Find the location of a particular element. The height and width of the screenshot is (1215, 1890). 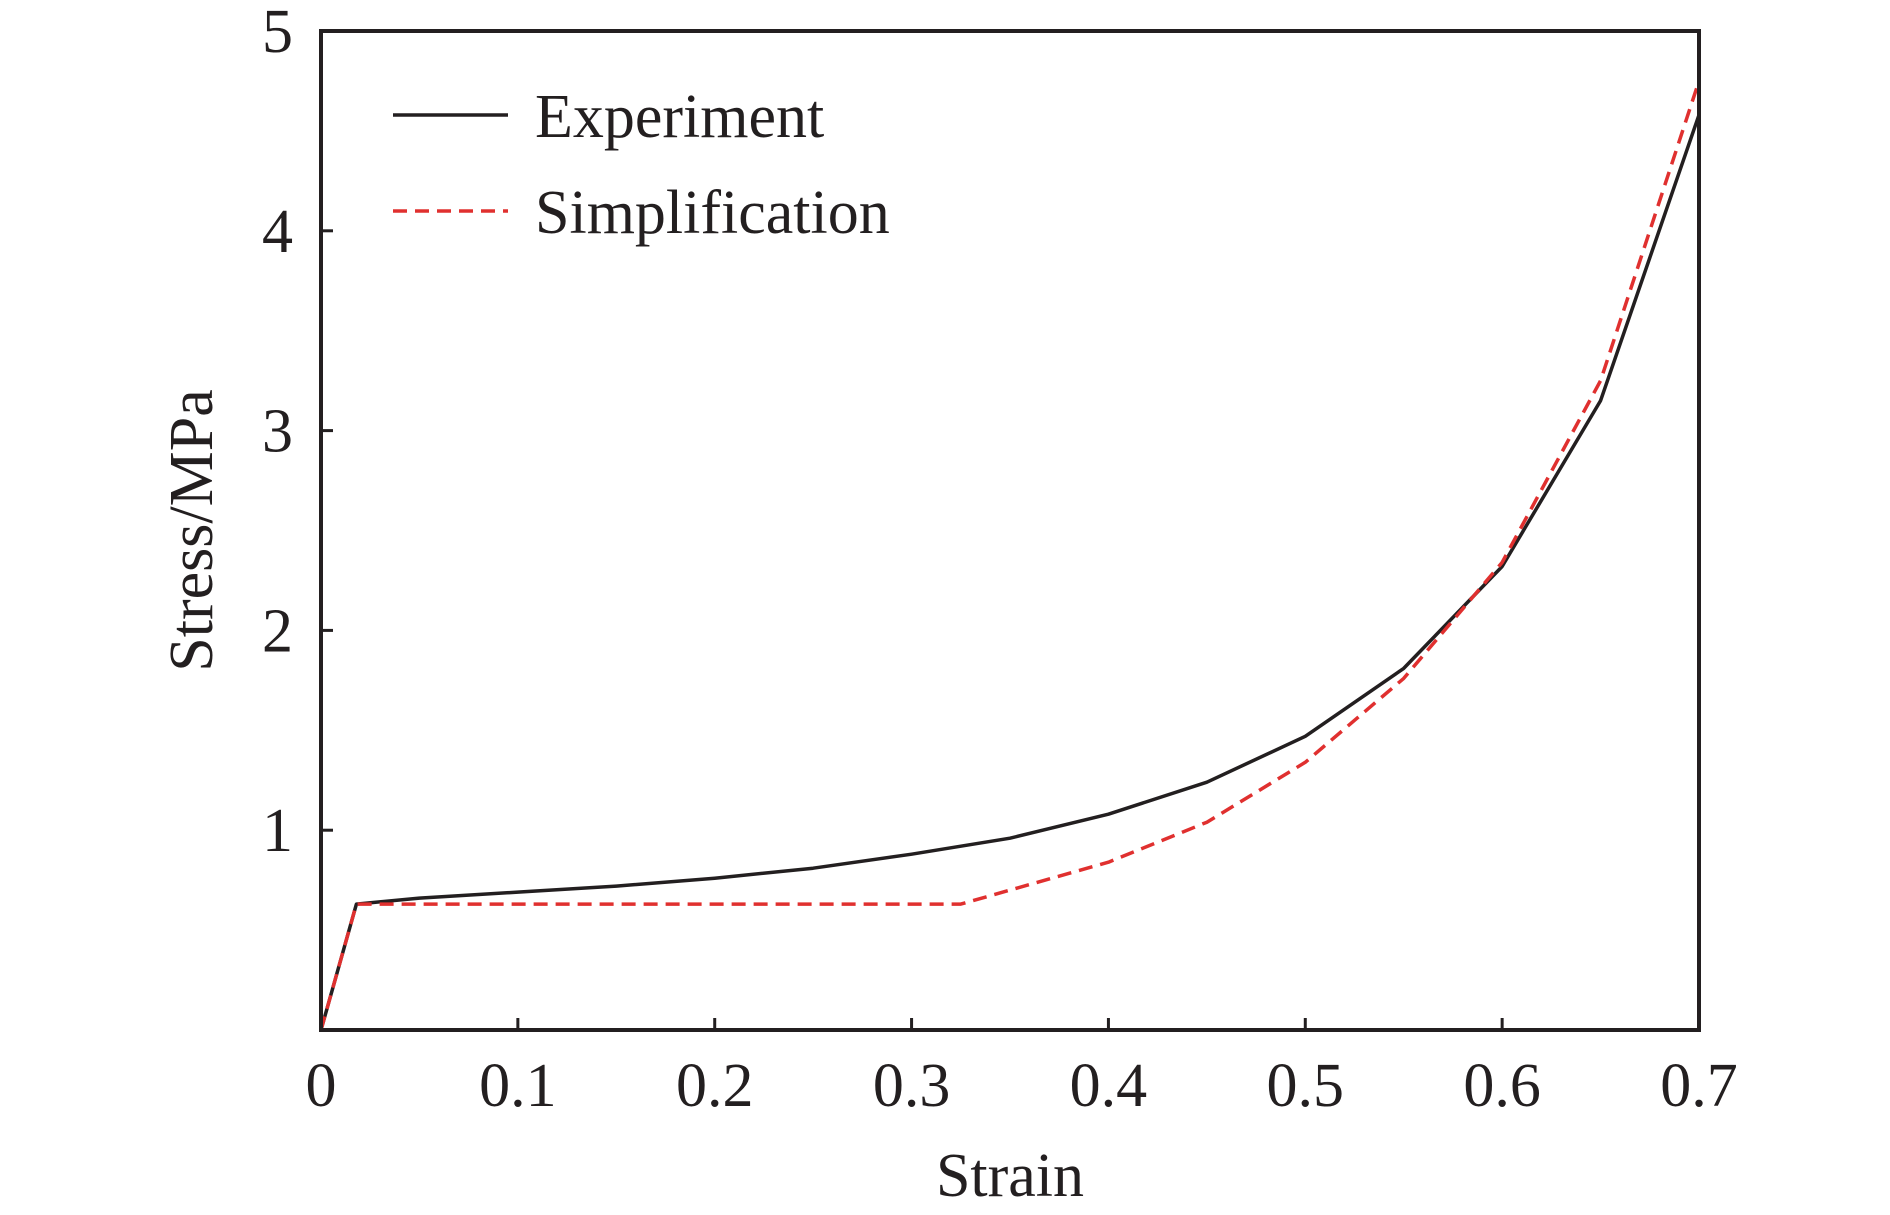

y-tick-label: 5 is located at coordinates (277, 33).